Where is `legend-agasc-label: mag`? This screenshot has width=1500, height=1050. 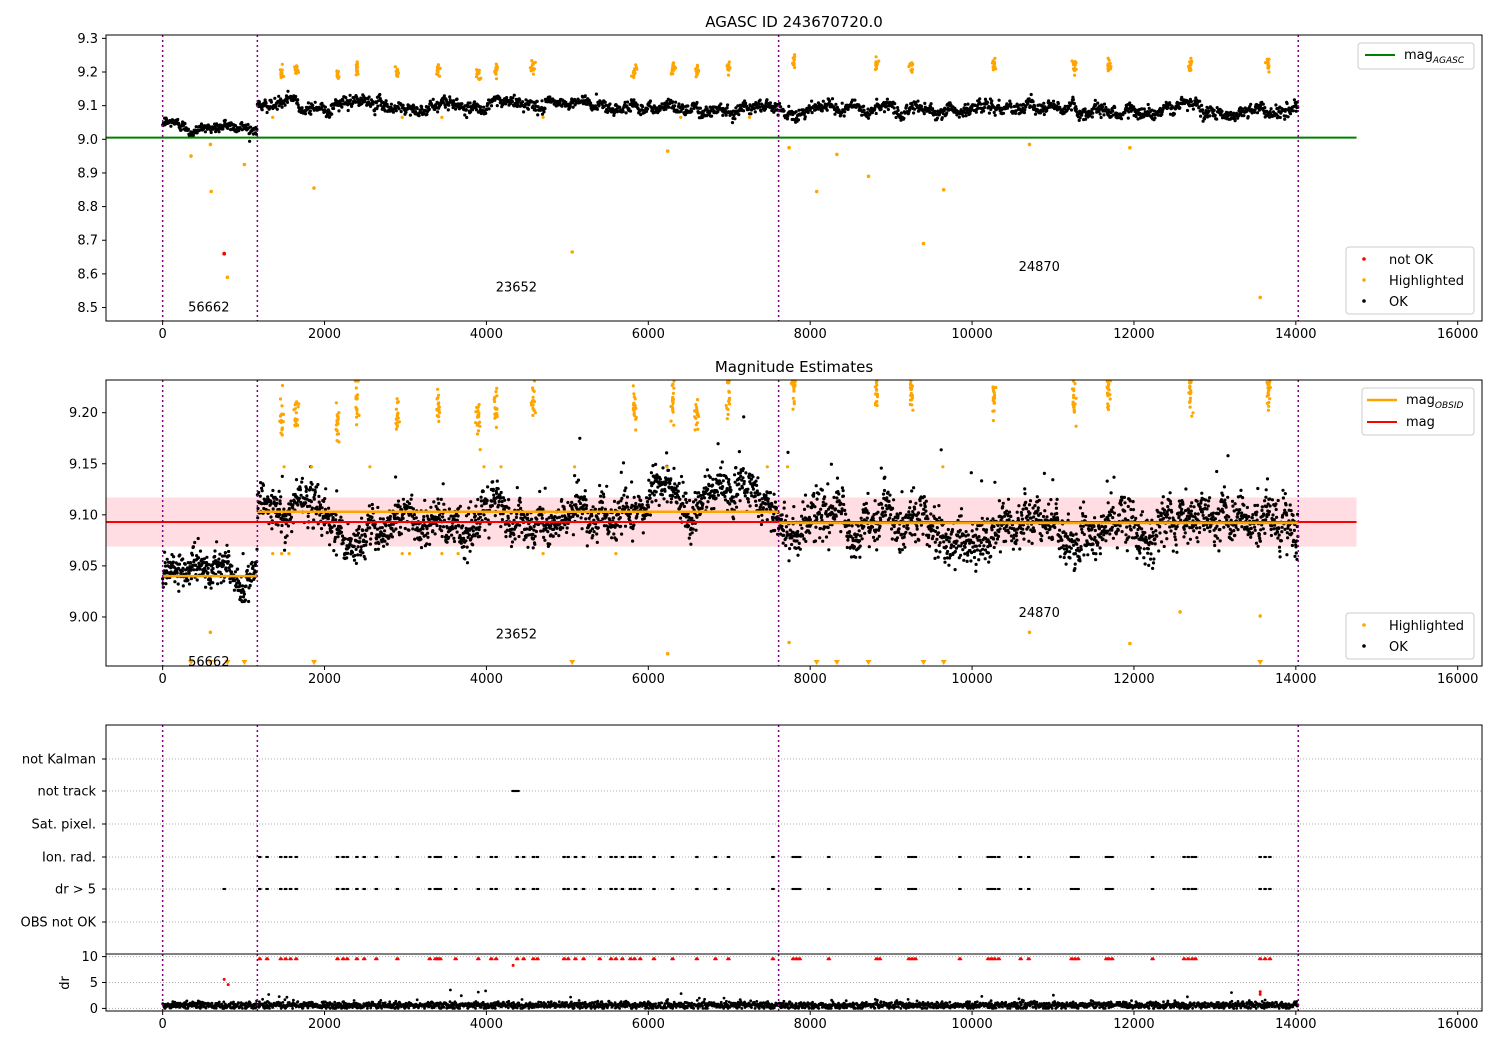 legend-agasc-label: mag is located at coordinates (1418, 55).